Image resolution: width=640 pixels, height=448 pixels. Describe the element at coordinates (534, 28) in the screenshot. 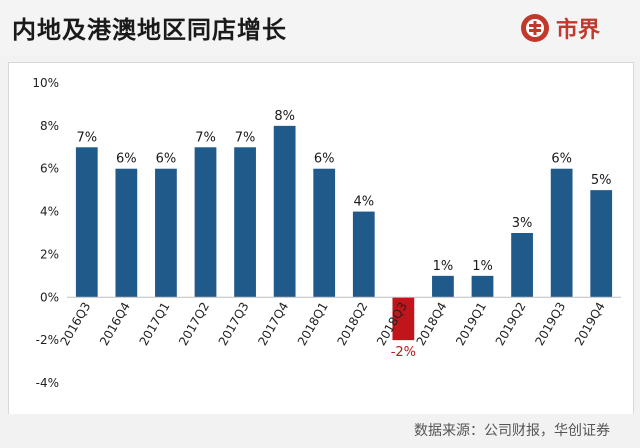

I see `brand-logo-icon` at that location.